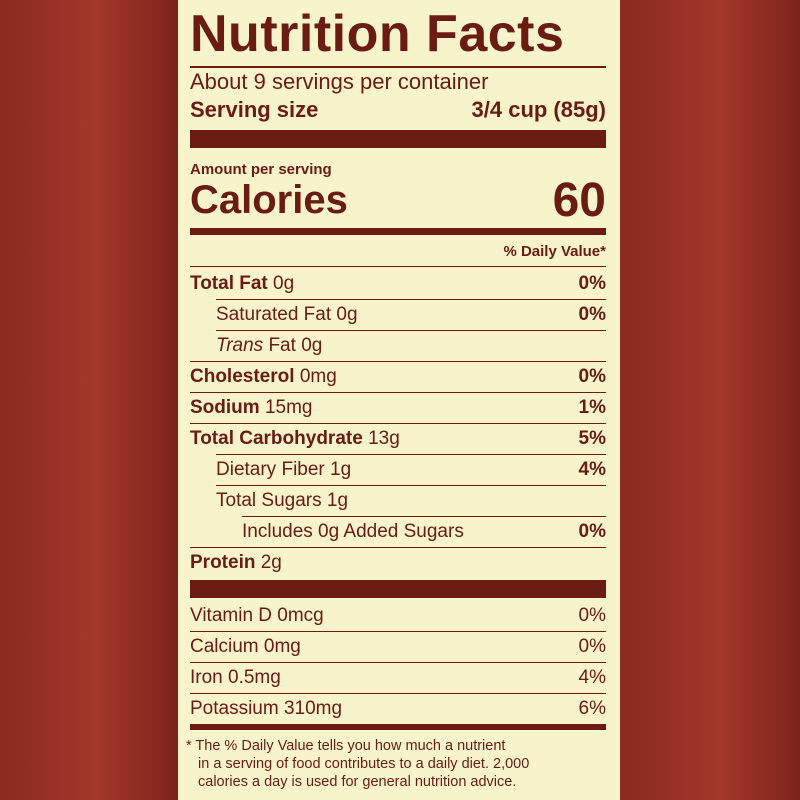 This screenshot has width=800, height=800. Describe the element at coordinates (592, 438) in the screenshot. I see `nutrient-dv: 5%` at that location.